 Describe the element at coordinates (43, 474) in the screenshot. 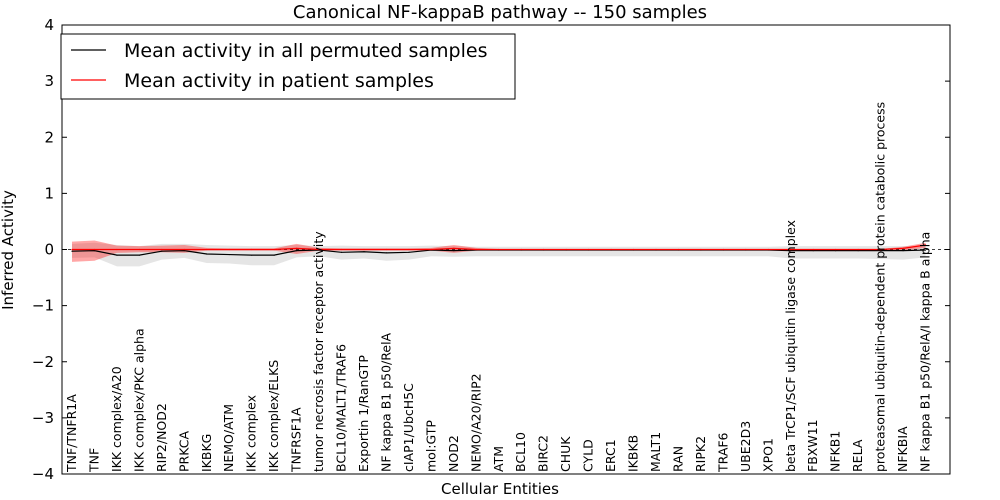

I see `y-tick-label: −4` at that location.